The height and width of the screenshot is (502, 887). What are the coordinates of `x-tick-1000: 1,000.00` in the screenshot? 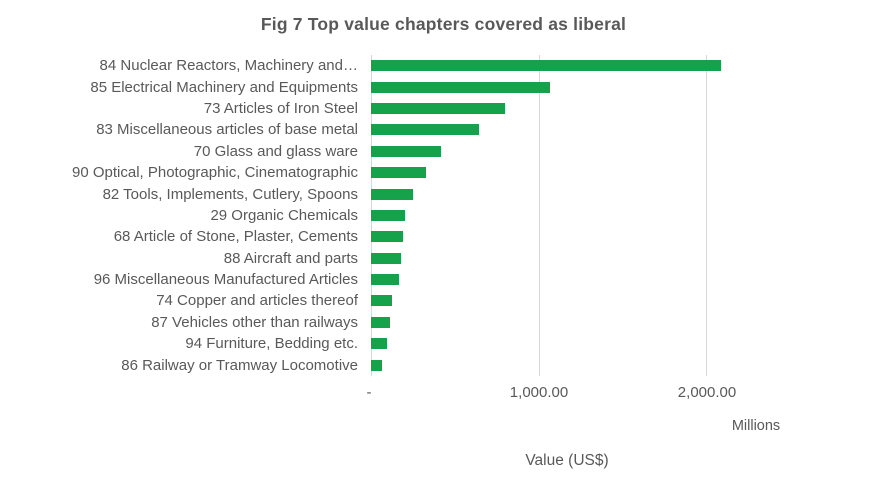 It's located at (539, 392).